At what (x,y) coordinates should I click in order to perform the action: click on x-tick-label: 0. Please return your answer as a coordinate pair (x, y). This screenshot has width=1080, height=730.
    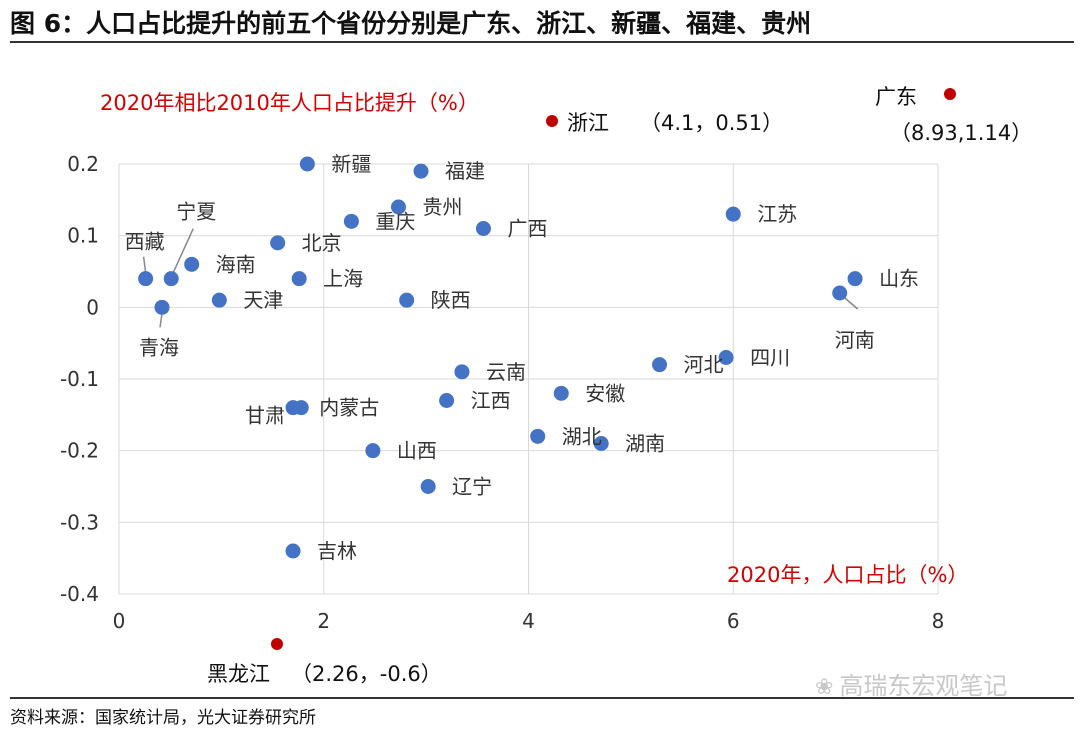
    Looking at the image, I should click on (119, 621).